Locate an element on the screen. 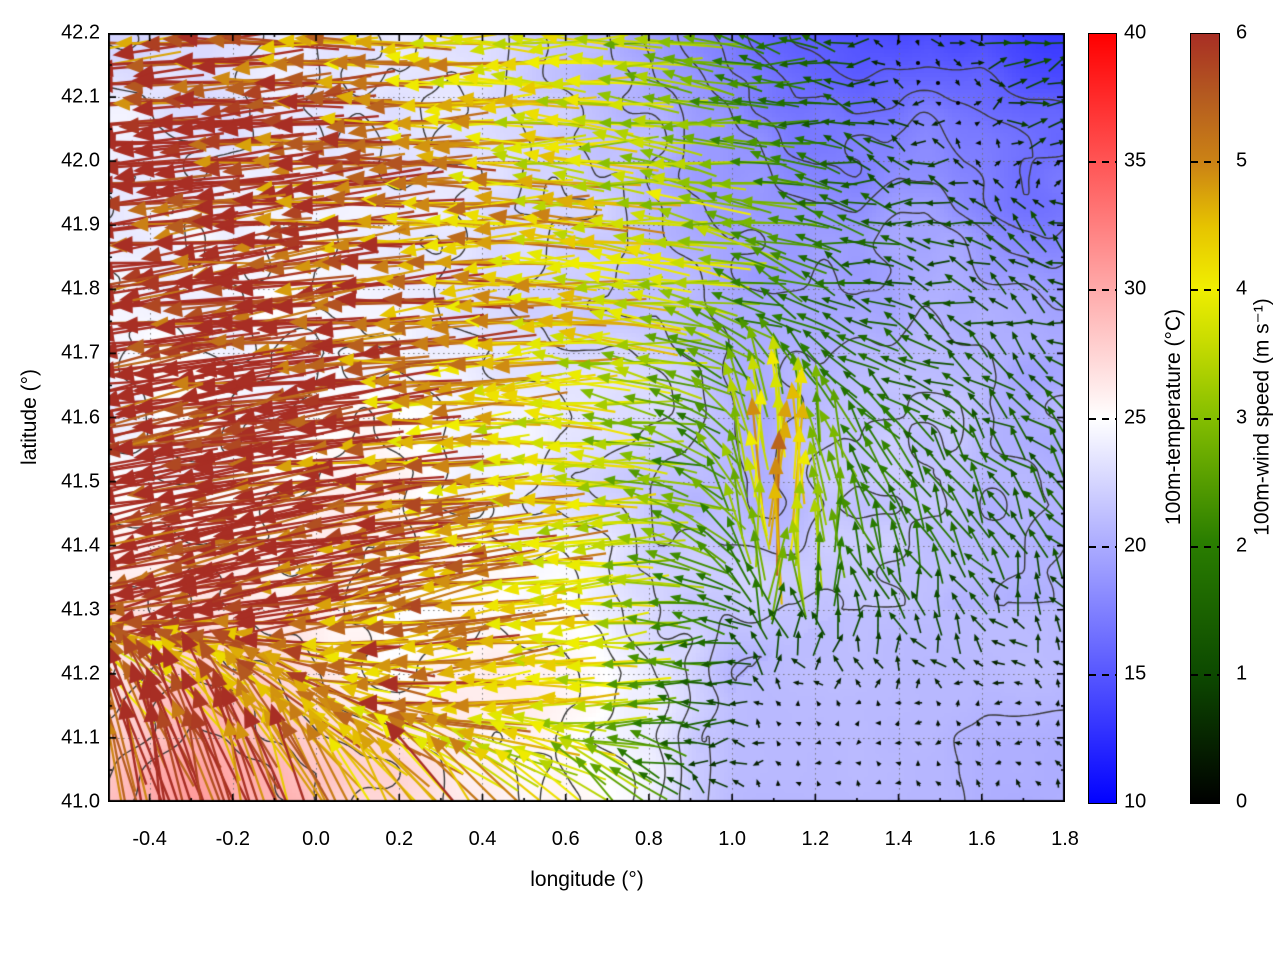 Image resolution: width=1280 pixels, height=960 pixels. windspeed-colorbar-tick-label: 3 is located at coordinates (1242, 417).